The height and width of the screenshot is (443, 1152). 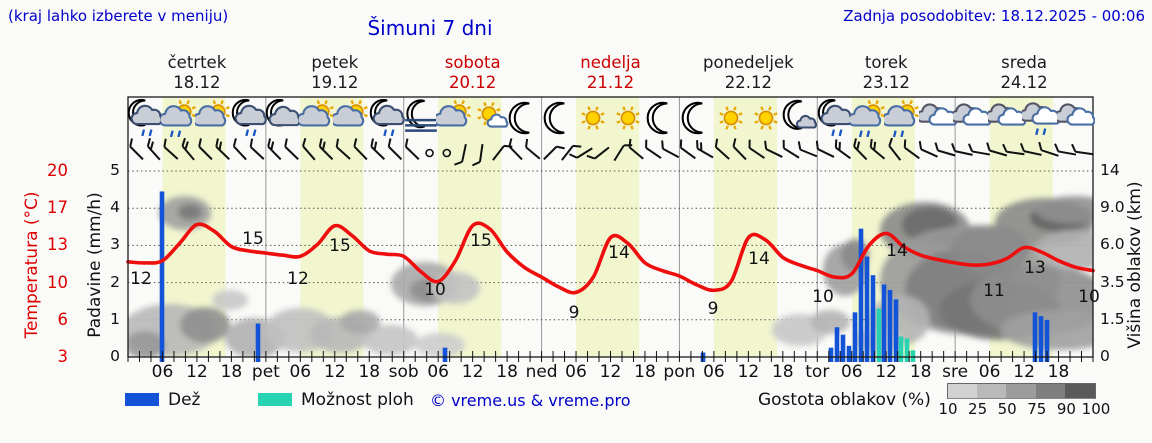 I want to click on showers-legend-swatch, so click(x=275, y=399).